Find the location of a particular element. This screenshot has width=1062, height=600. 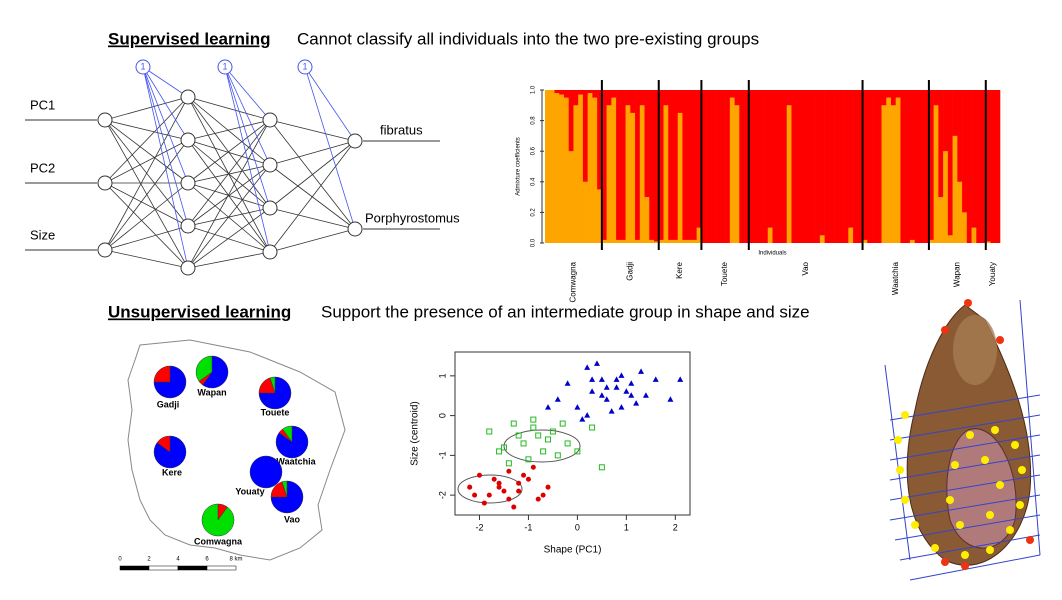

y-tick-label: -1 is located at coordinates (442, 455).